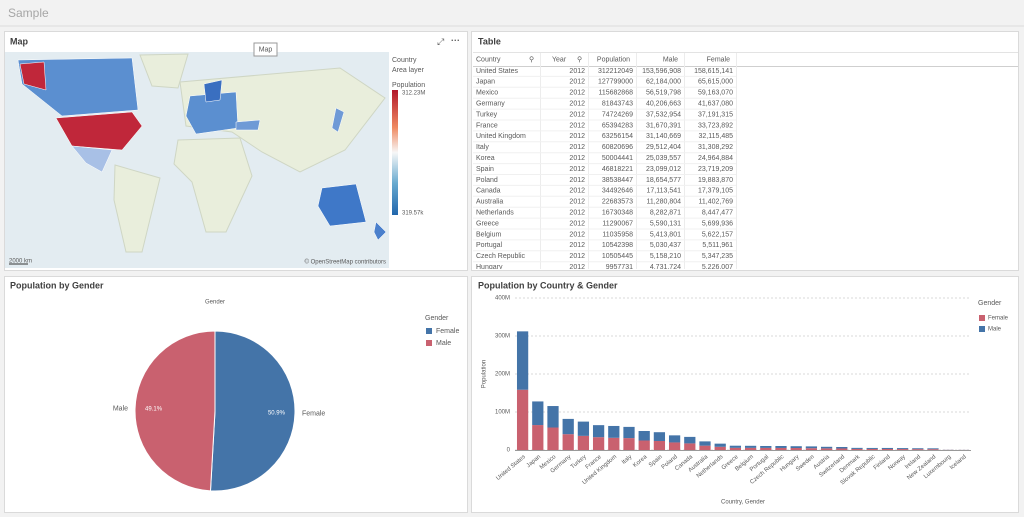 This screenshot has height=517, width=1024. Describe the element at coordinates (615, 82) in the screenshot. I see `table-cell: 127799000` at that location.